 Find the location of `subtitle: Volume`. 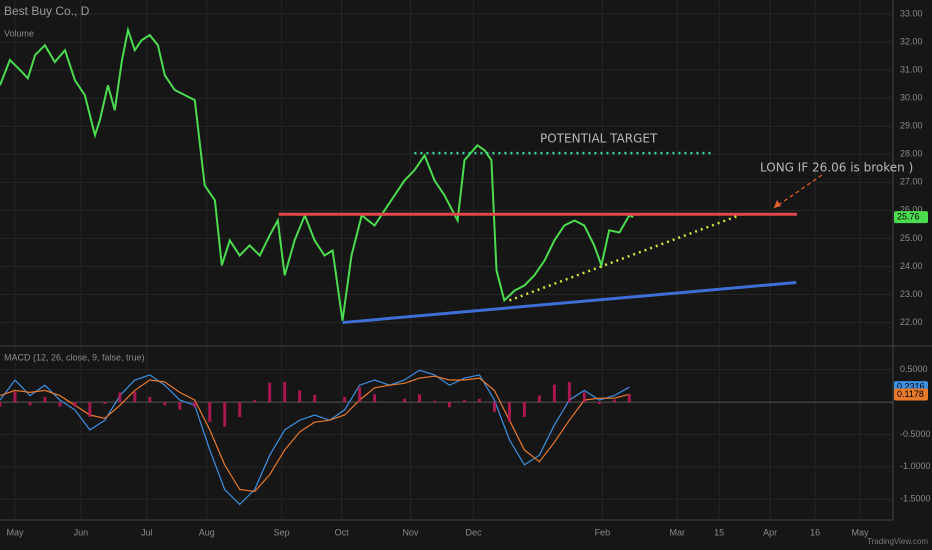

subtitle: Volume is located at coordinates (19, 33).